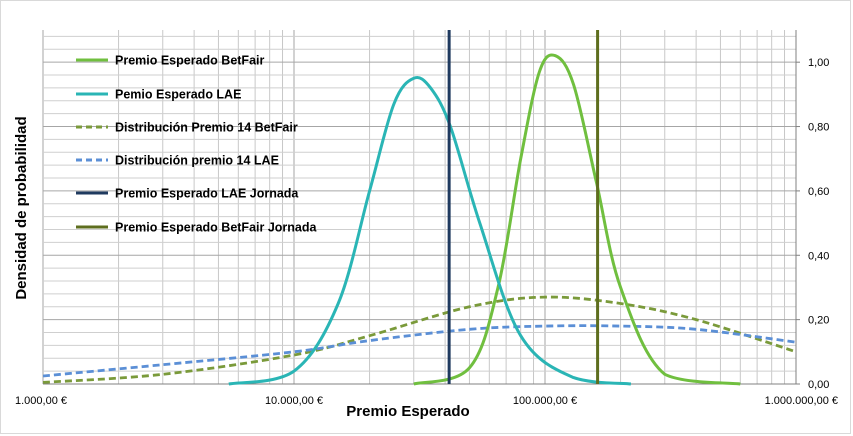 The height and width of the screenshot is (436, 853). I want to click on y-tick-label: 0,40, so click(818, 256).